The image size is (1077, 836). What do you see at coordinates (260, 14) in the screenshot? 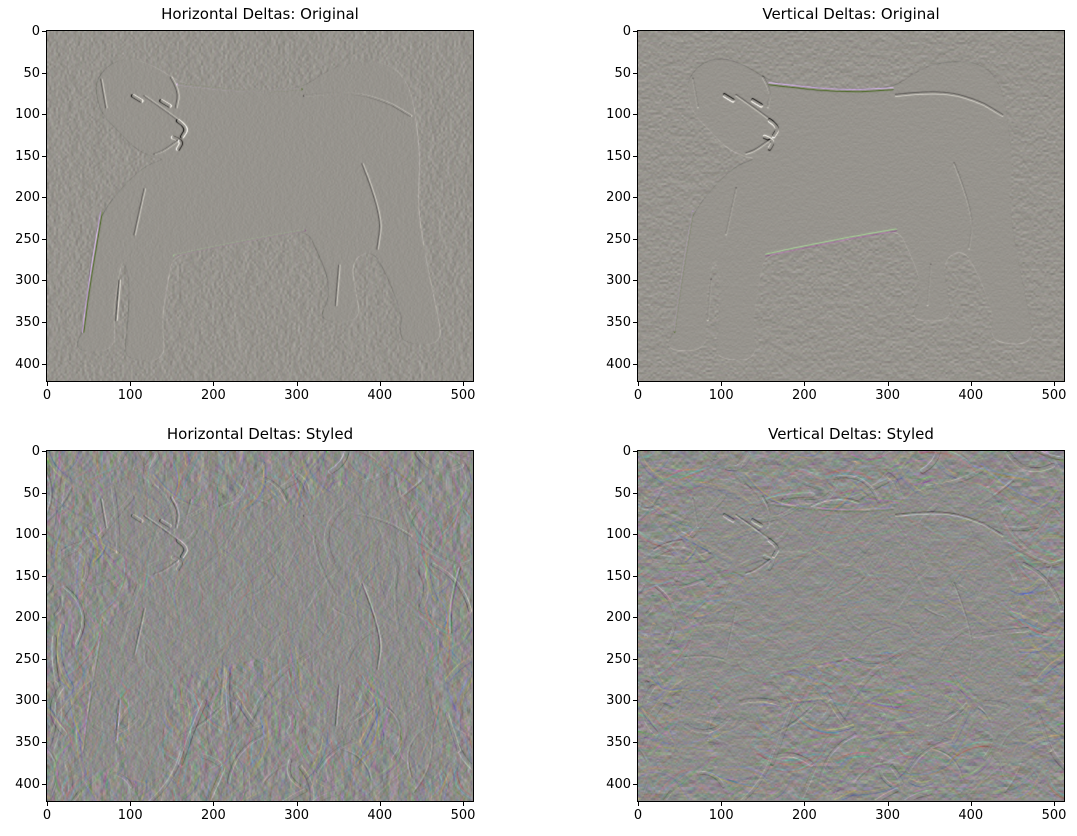
I see `plot-title: Horizontal Deltas: Original` at bounding box center [260, 14].